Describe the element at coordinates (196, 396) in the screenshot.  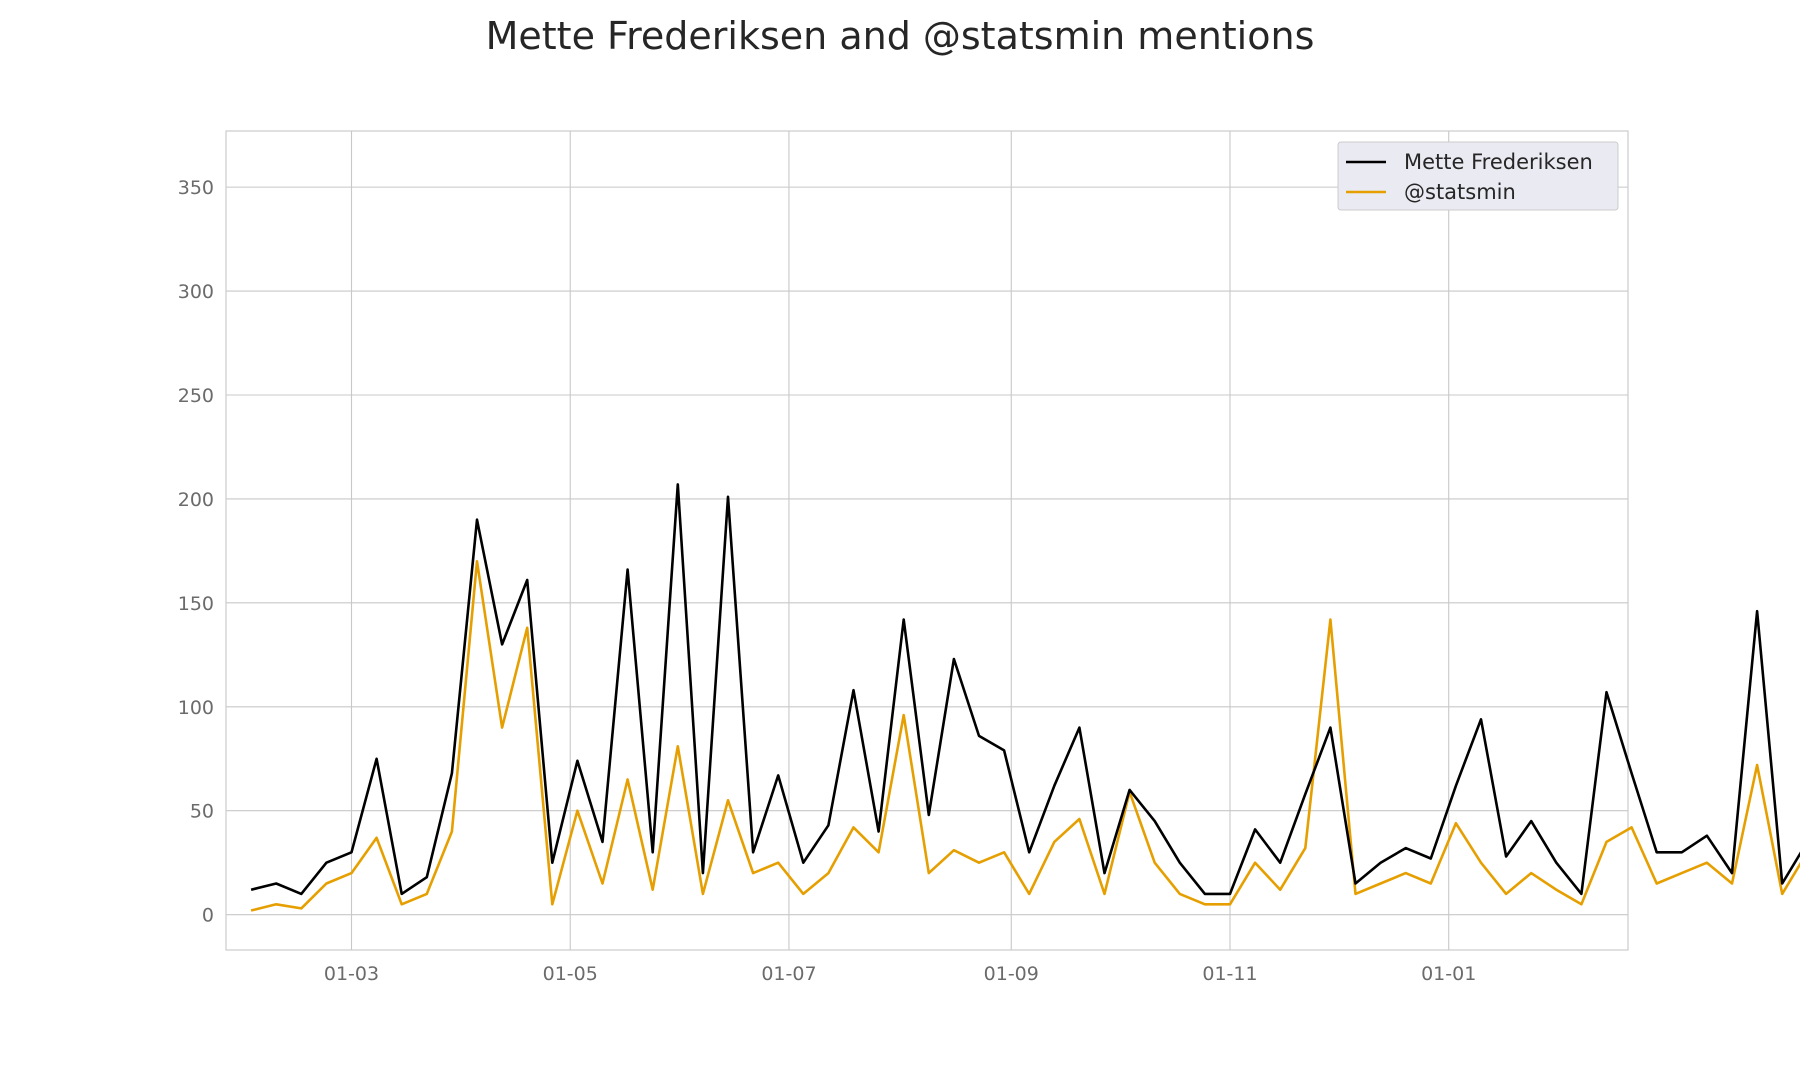
I see `y-tick-label: 250` at that location.